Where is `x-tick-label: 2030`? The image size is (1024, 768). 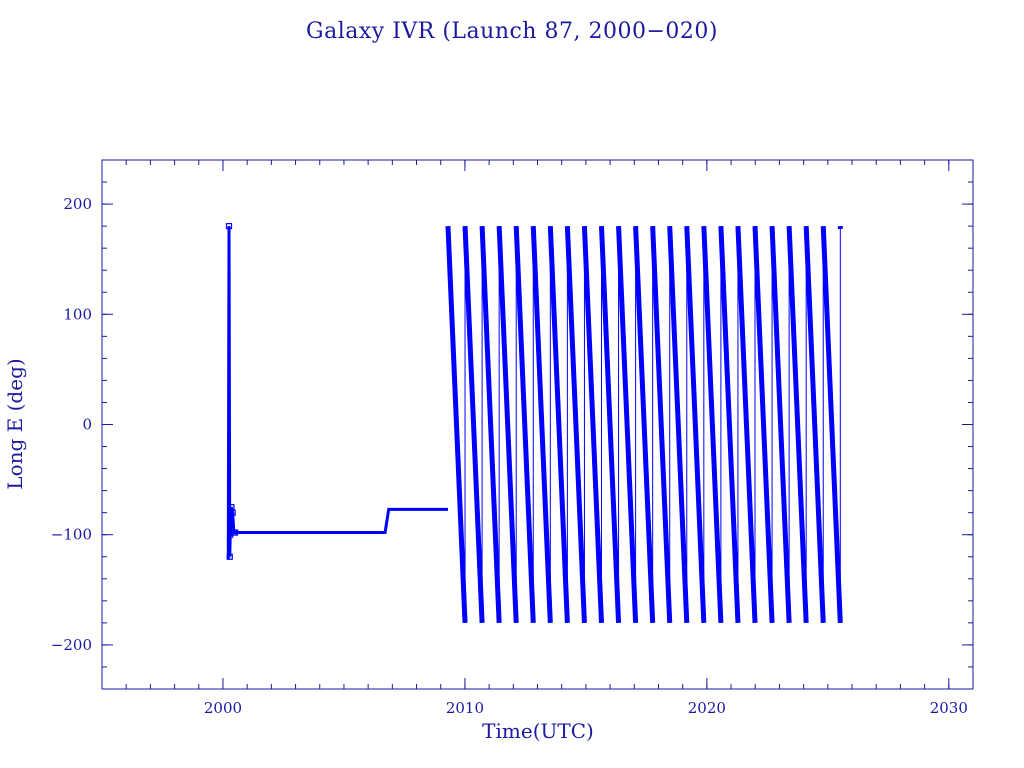 x-tick-label: 2030 is located at coordinates (949, 708).